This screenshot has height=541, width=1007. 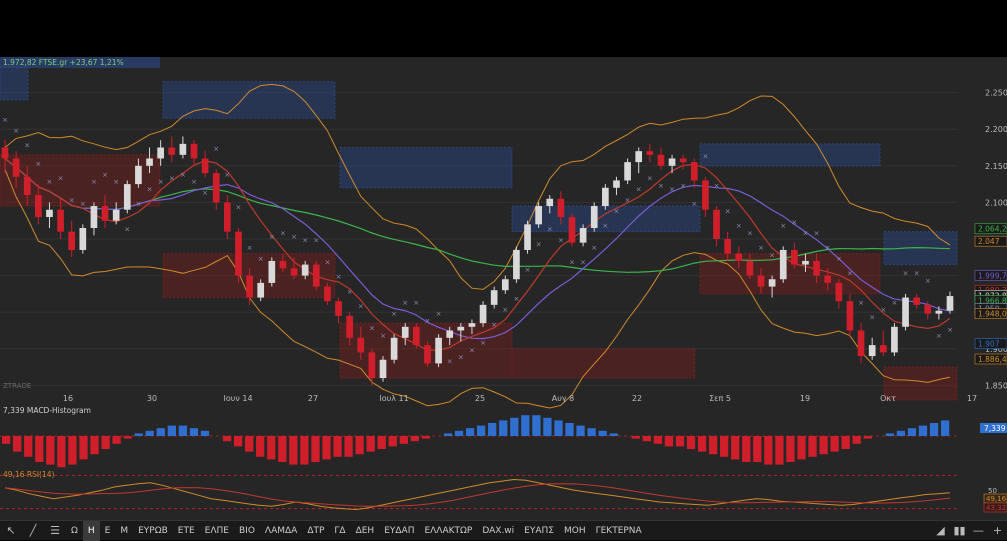 What do you see at coordinates (153, 530) in the screenshot?
I see `toolbar-item: ΕΥΡΩΒ` at bounding box center [153, 530].